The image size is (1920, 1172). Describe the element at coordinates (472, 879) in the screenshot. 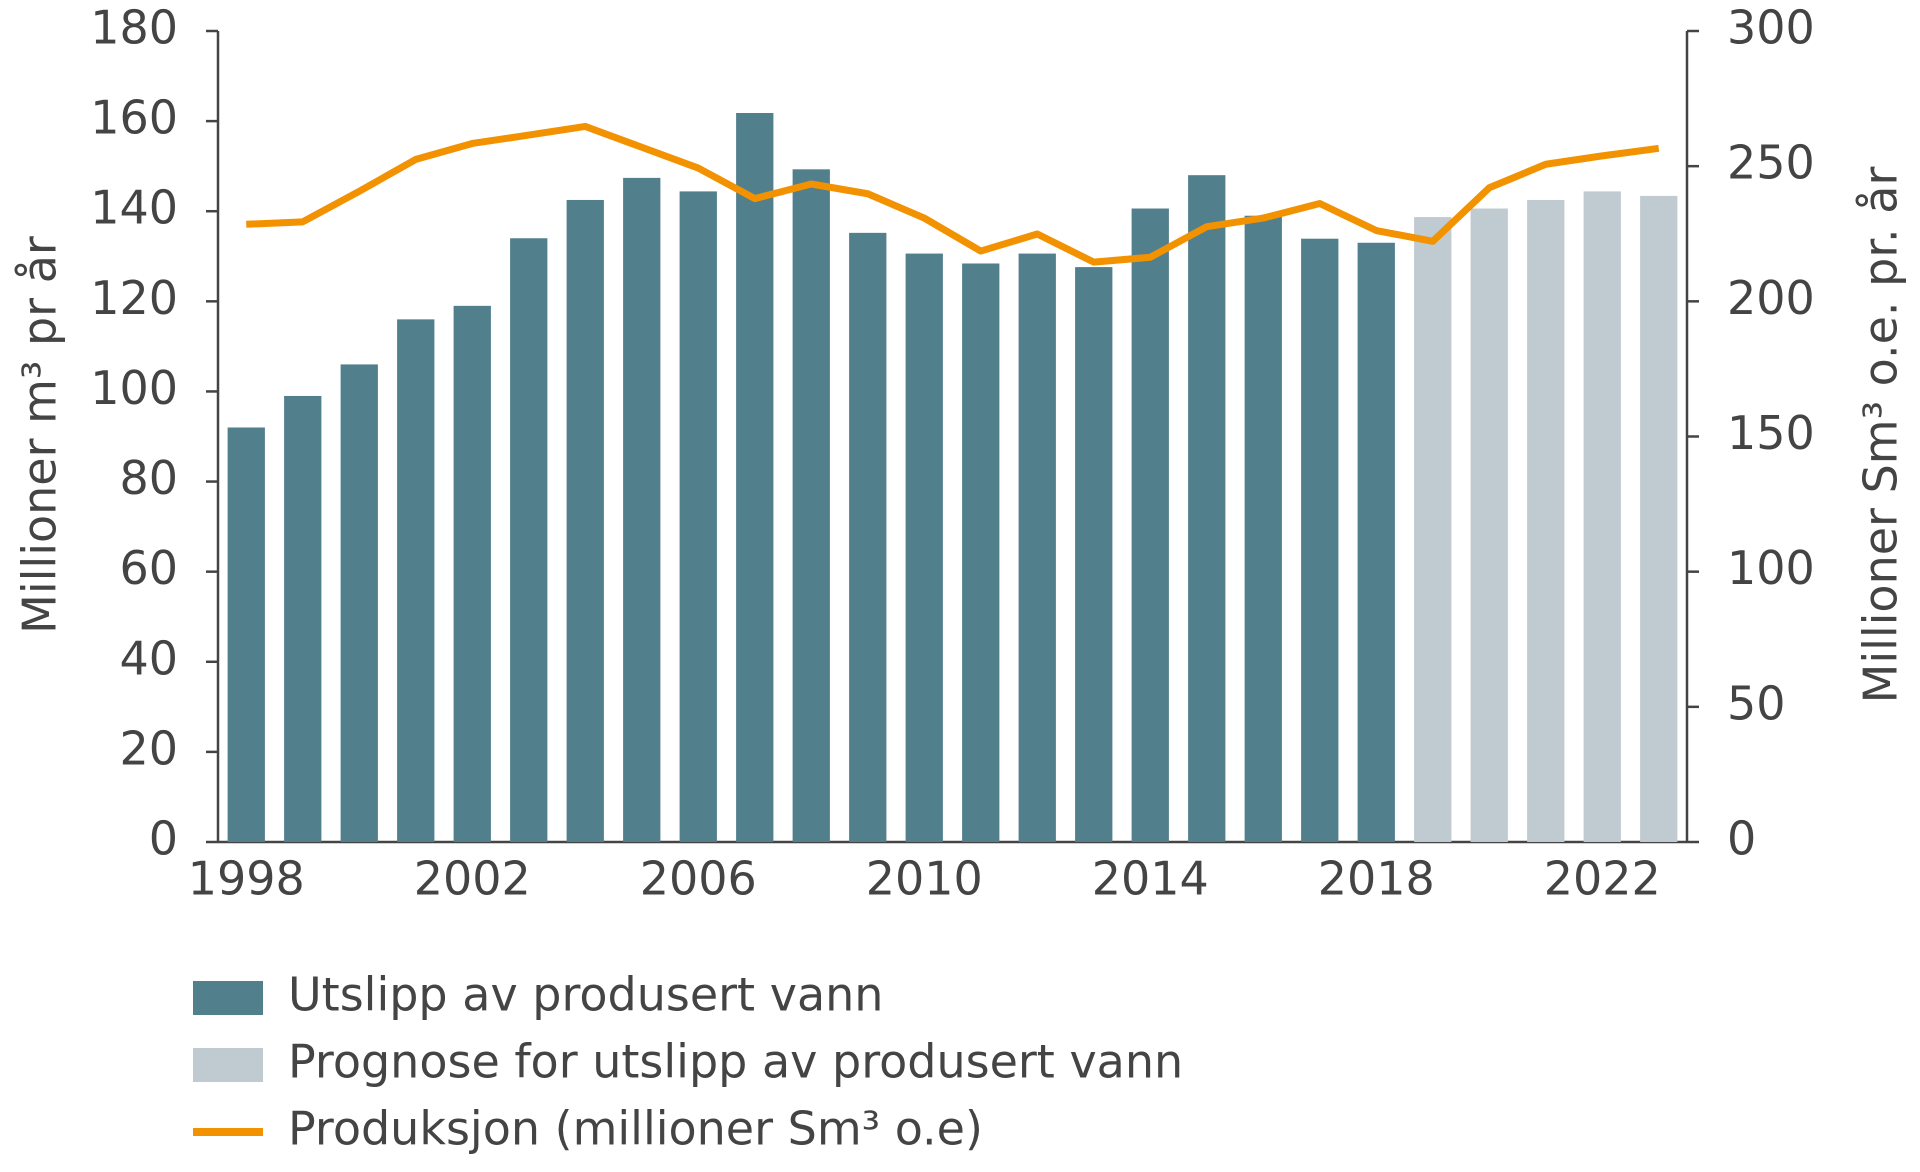

I see `x-tick-label: 2002` at that location.